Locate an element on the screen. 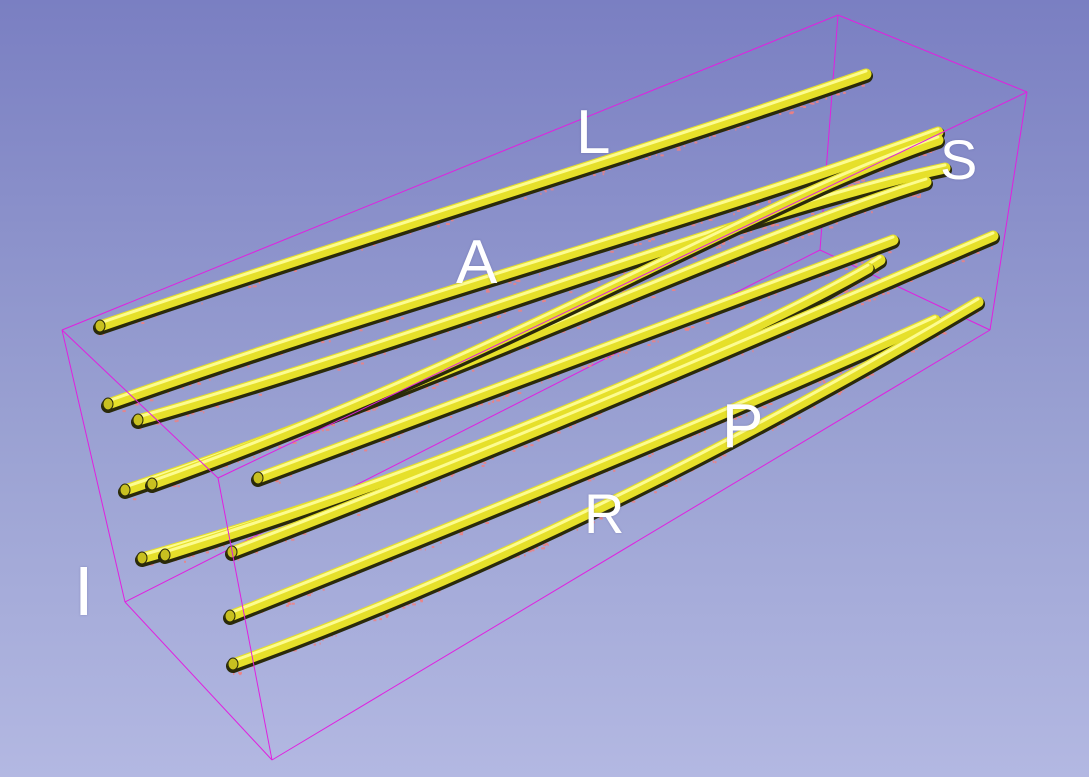 The height and width of the screenshot is (777, 1089). orientation-label-posterior: P is located at coordinates (743, 426).